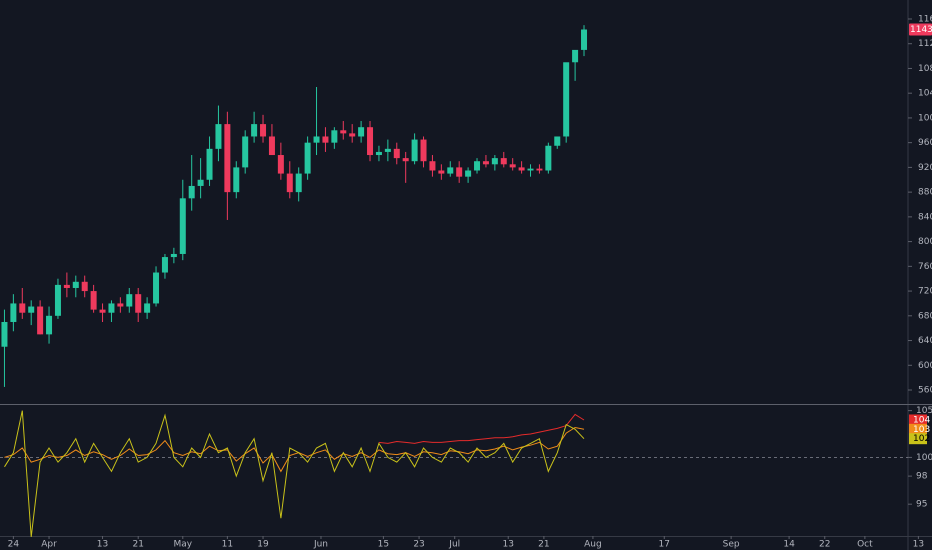 This screenshot has width=932, height=550. I want to click on value-badge-label: 102, so click(921, 439).